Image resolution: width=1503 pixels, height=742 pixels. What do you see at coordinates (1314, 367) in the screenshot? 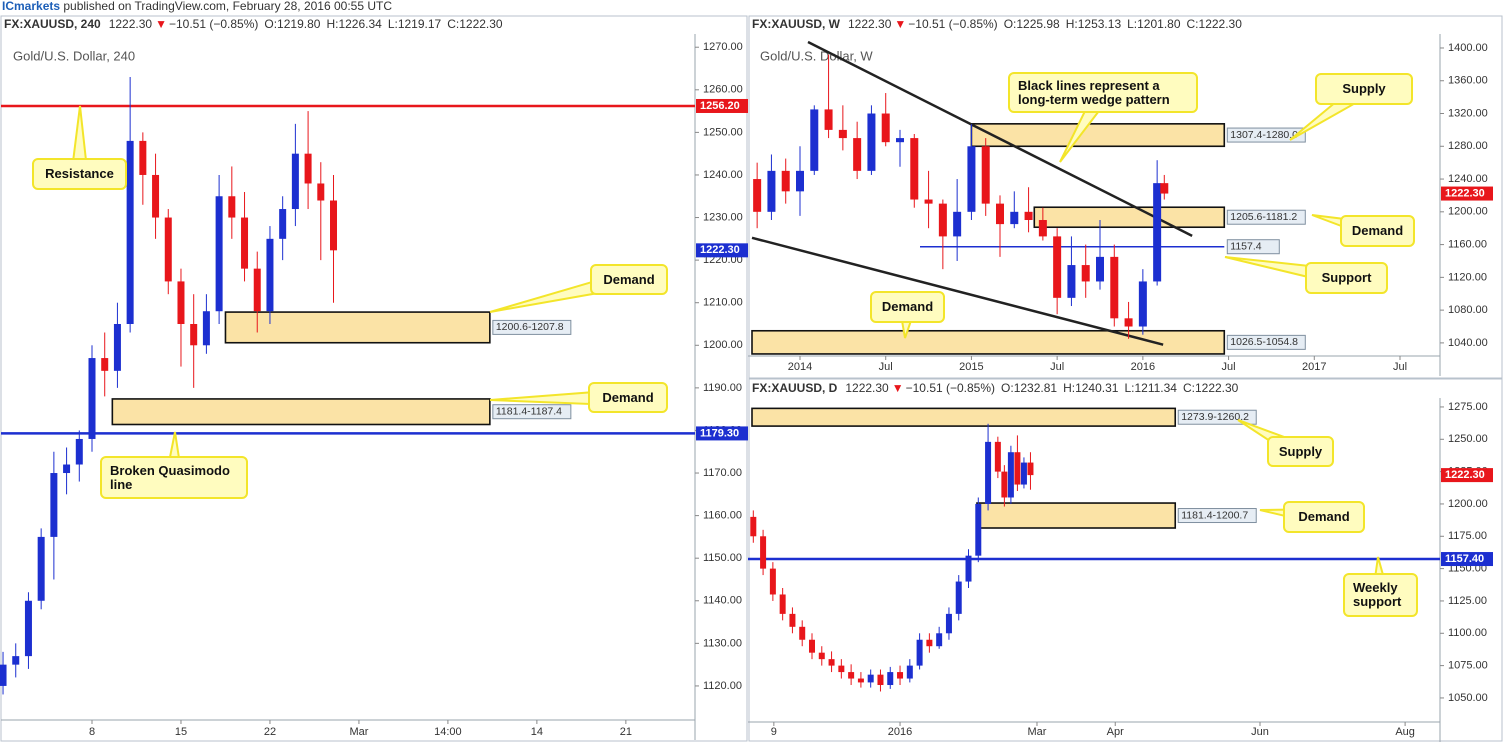
I see `x-tick-label: 2017` at bounding box center [1314, 367].